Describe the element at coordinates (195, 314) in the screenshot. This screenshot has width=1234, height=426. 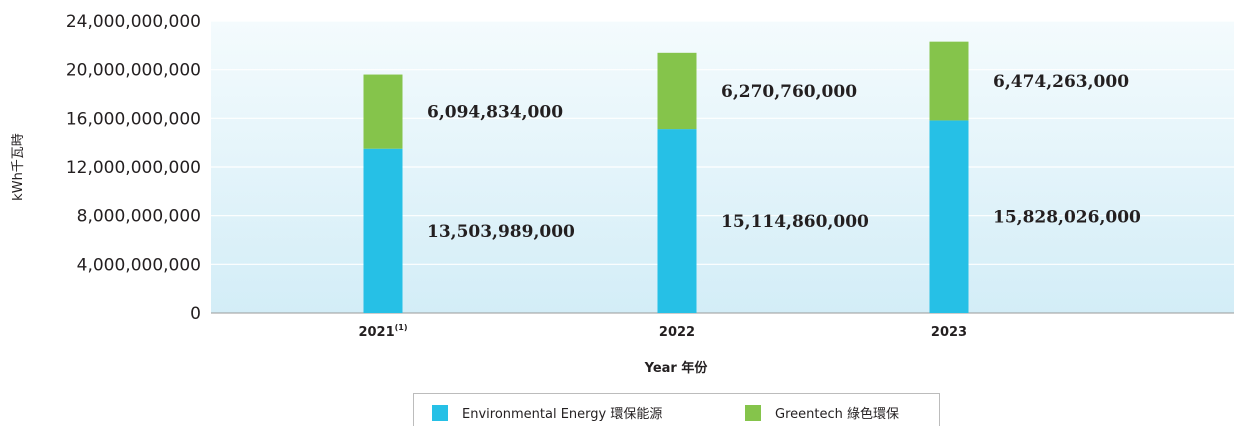
I see `y-tick-label: 0` at that location.